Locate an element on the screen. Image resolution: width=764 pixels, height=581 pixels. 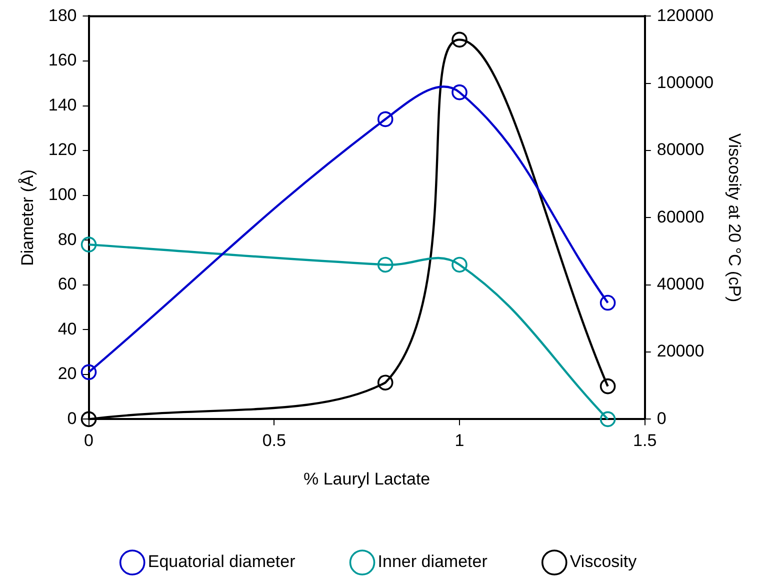
legend-label: Viscosity is located at coordinates (604, 562).